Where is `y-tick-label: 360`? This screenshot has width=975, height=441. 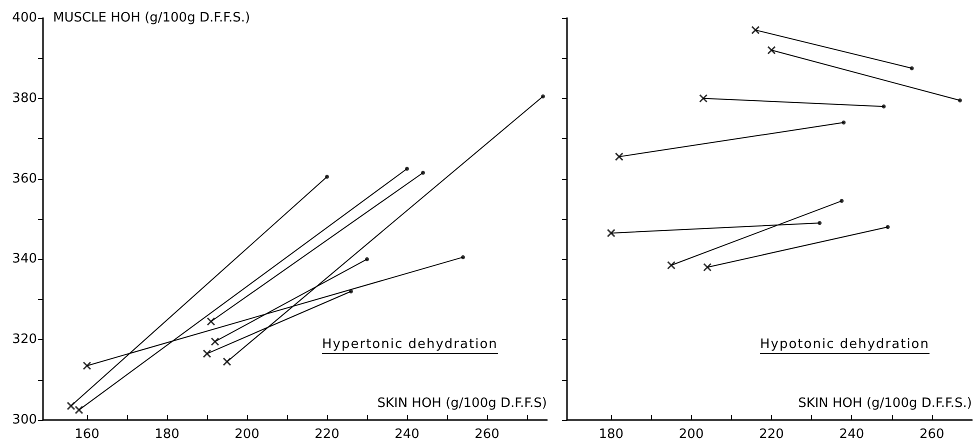 y-tick-label: 360 is located at coordinates (24, 178).